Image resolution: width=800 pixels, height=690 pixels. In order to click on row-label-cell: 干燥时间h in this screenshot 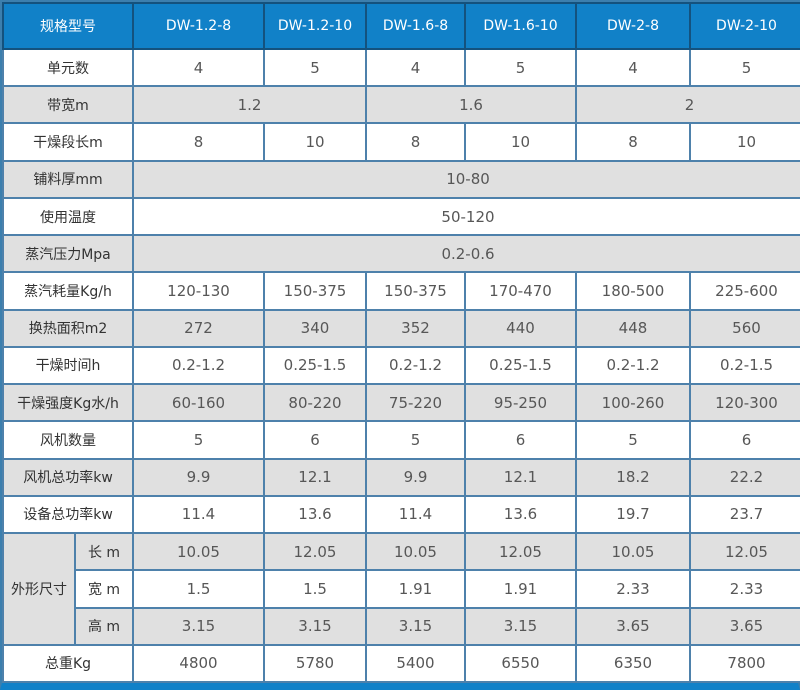, I will do `click(68, 365)`.